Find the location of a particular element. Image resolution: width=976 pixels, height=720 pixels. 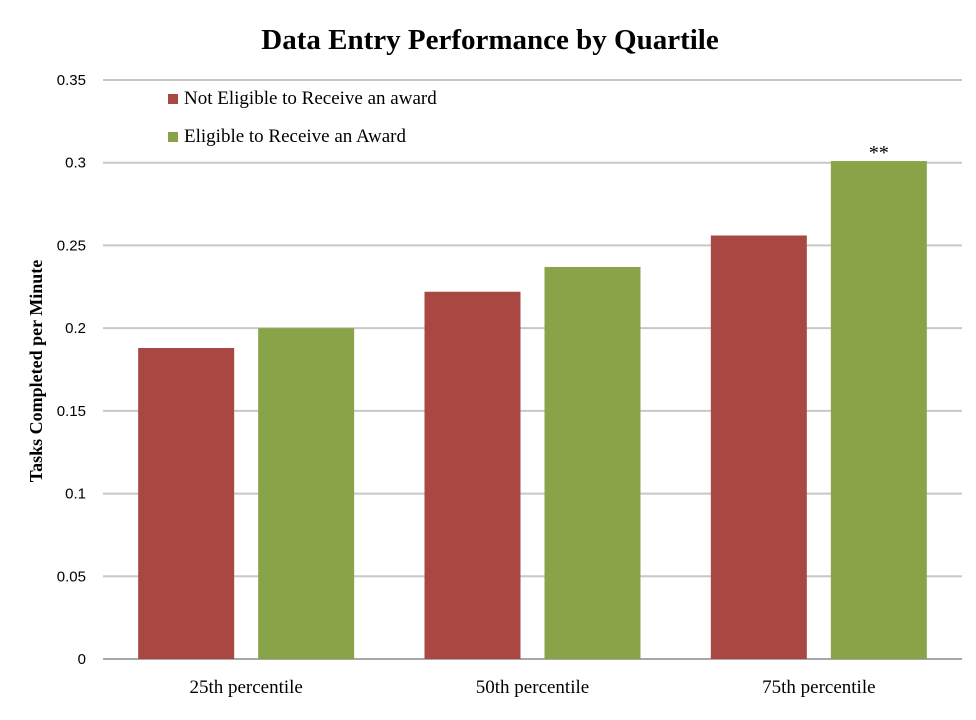

legend-label: Eligible to Receive an Award is located at coordinates (295, 136).